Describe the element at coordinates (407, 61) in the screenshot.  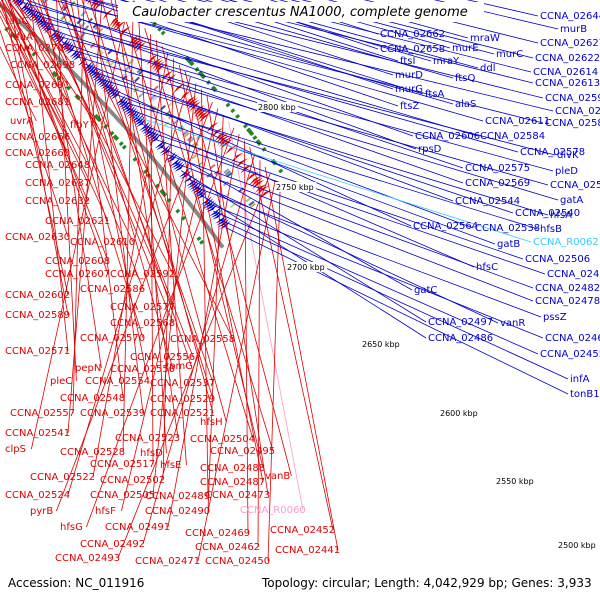
I see `gene-label: ftsI` at that location.